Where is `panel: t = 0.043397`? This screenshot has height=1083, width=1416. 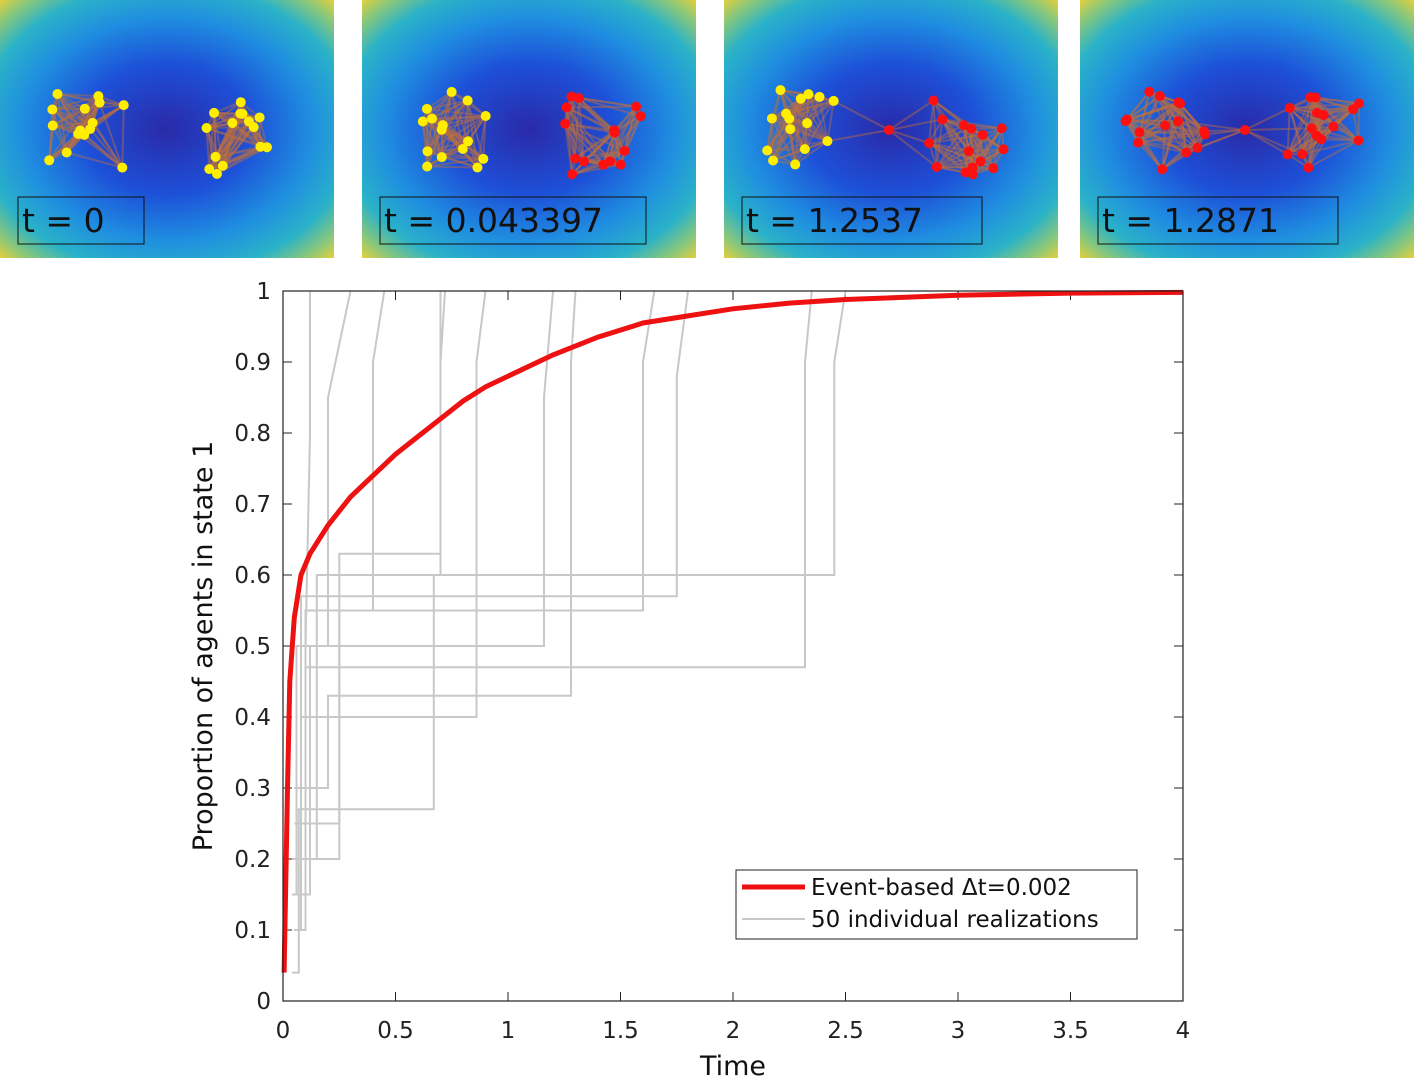
panel: t = 0.043397 is located at coordinates (529, 129).